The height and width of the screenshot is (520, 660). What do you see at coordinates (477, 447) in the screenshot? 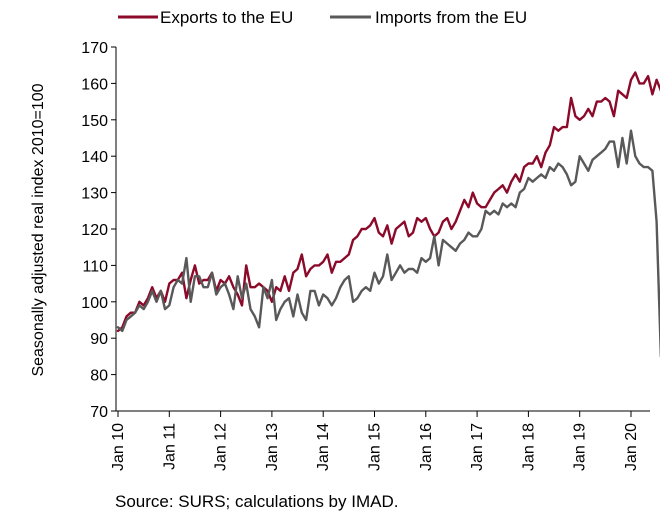
I see `x-tick-label: Jan 17` at bounding box center [477, 447].